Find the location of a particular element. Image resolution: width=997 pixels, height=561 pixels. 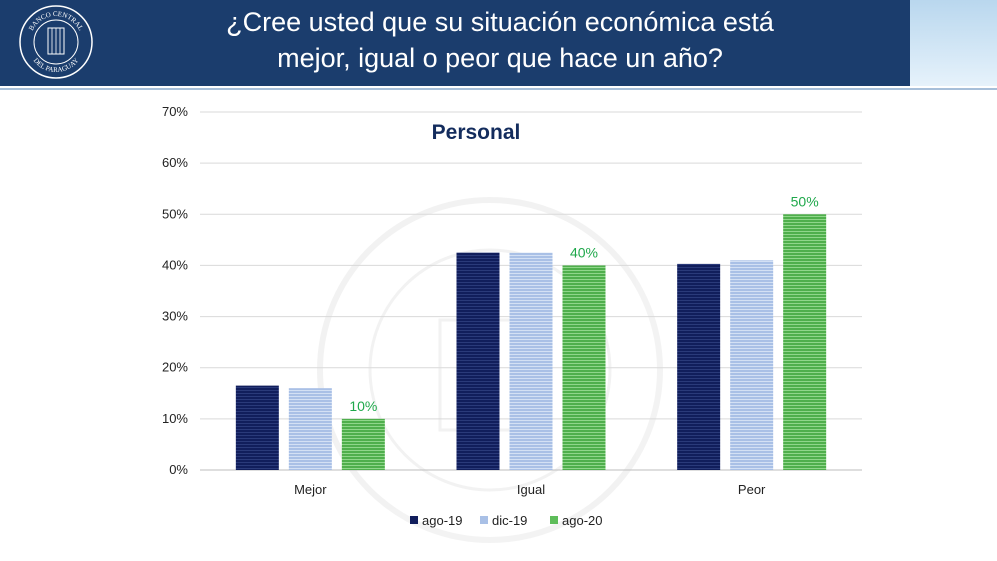

data-label: 10% is located at coordinates (363, 406).